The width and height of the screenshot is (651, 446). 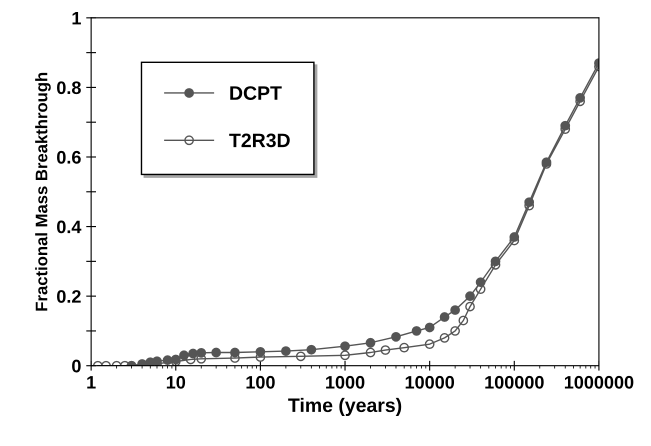 I want to click on y-tick-label: 0.2, so click(x=69, y=296).